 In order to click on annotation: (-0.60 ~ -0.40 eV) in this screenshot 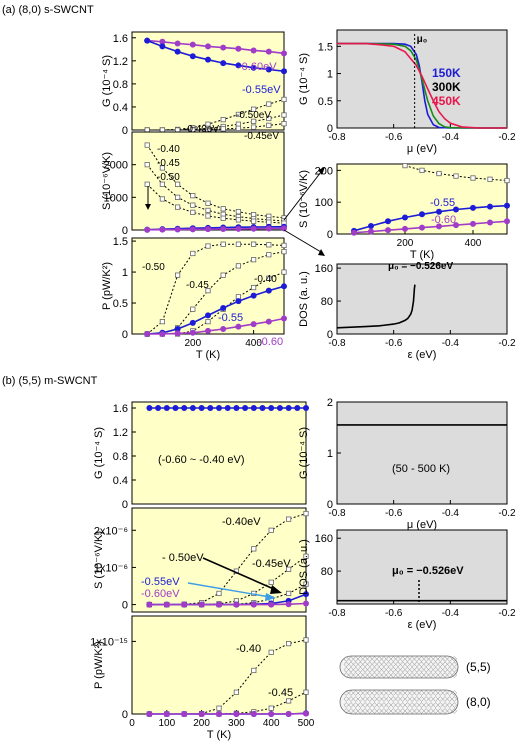, I will do `click(201, 460)`.